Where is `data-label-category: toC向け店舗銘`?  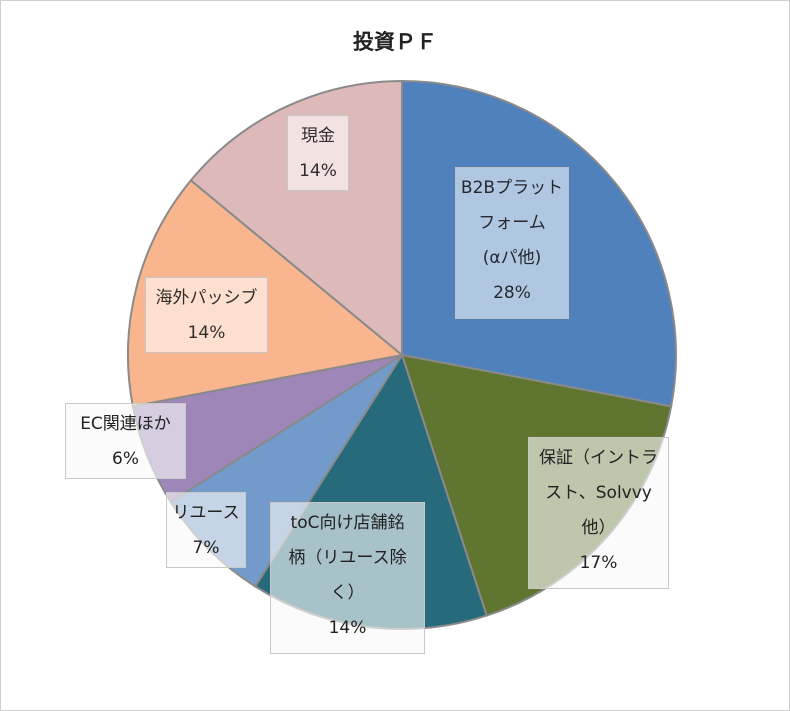
data-label-category: toC向け店舗銘 is located at coordinates (347, 523).